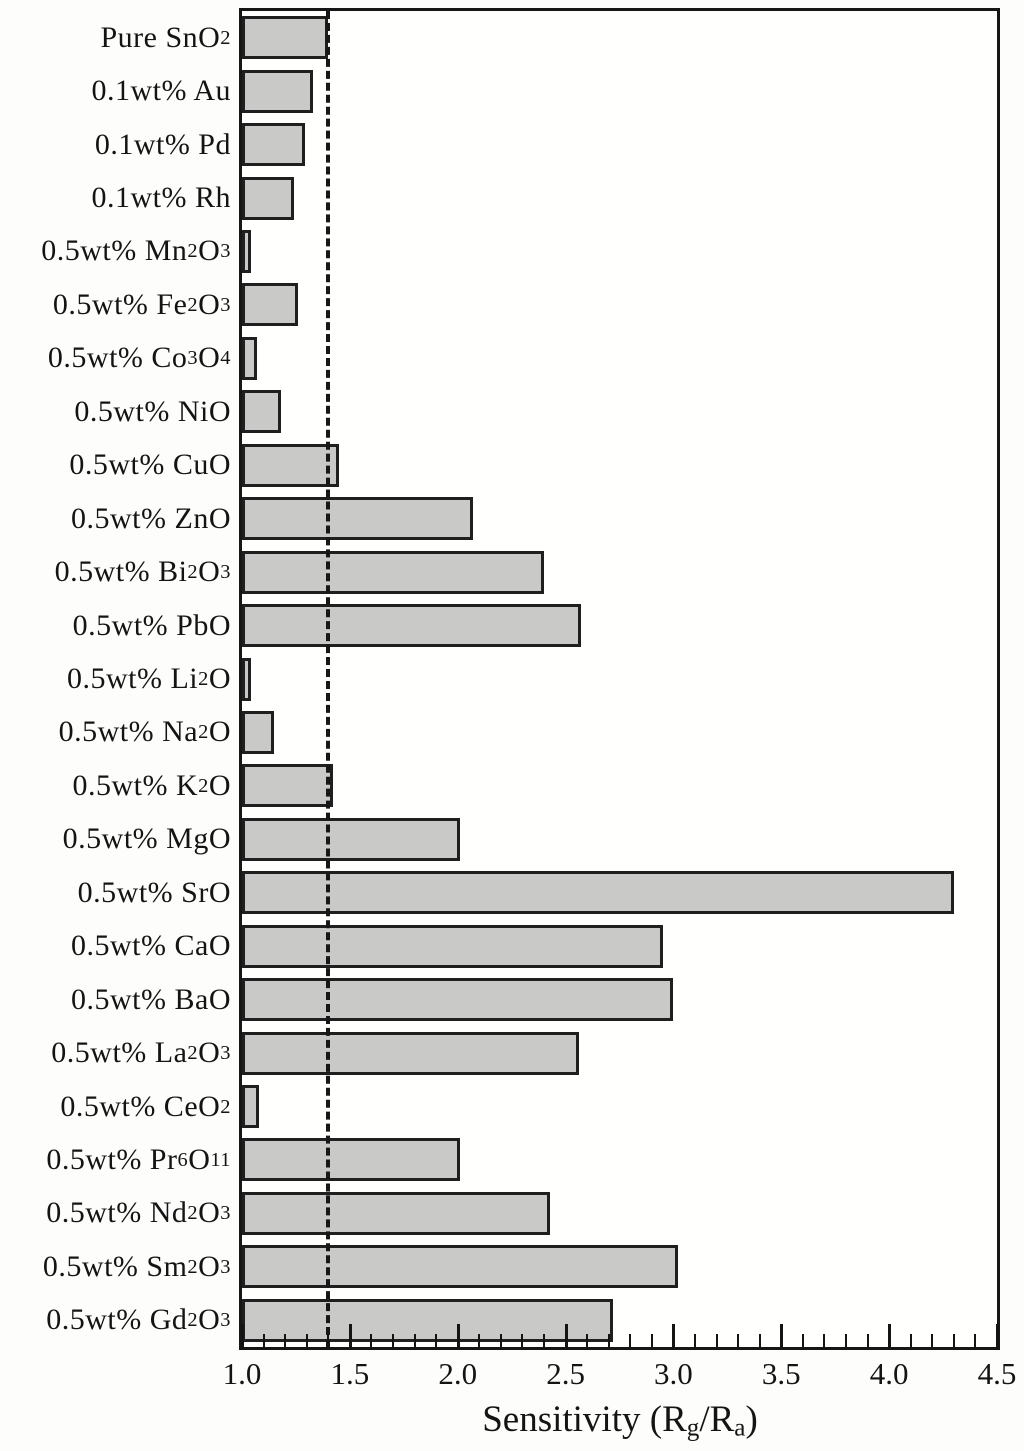  Describe the element at coordinates (350, 1373) in the screenshot. I see `x-tick-label: 1.5` at that location.